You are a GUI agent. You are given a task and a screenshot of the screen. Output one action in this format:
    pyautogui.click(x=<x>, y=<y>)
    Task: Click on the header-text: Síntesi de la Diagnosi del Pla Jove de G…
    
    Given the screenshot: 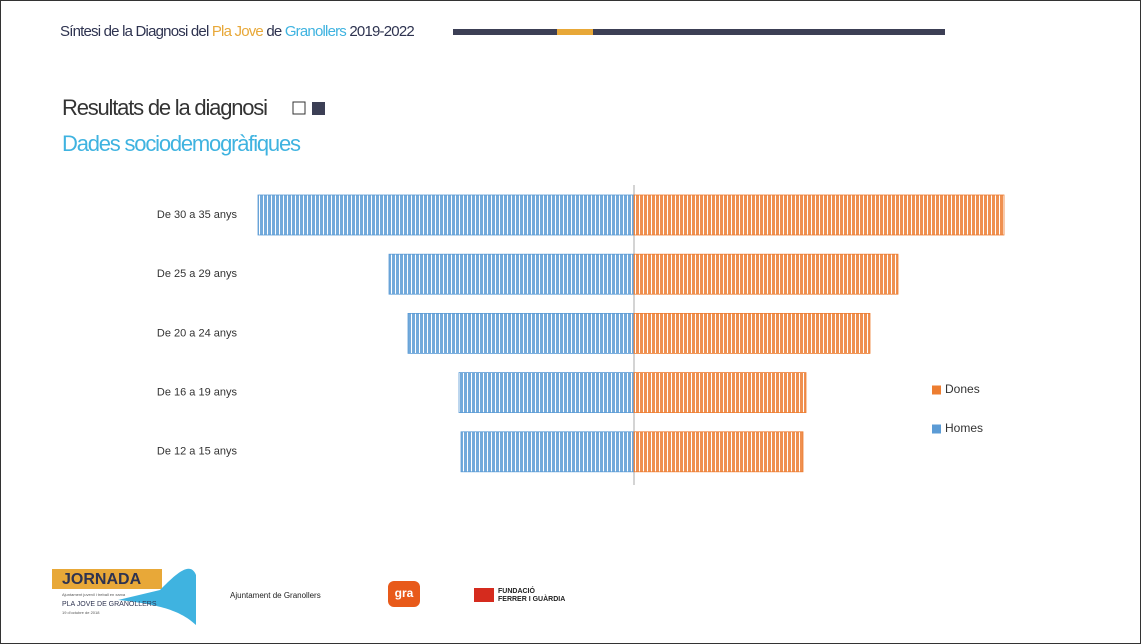 What is the action you would take?
    pyautogui.click(x=237, y=31)
    